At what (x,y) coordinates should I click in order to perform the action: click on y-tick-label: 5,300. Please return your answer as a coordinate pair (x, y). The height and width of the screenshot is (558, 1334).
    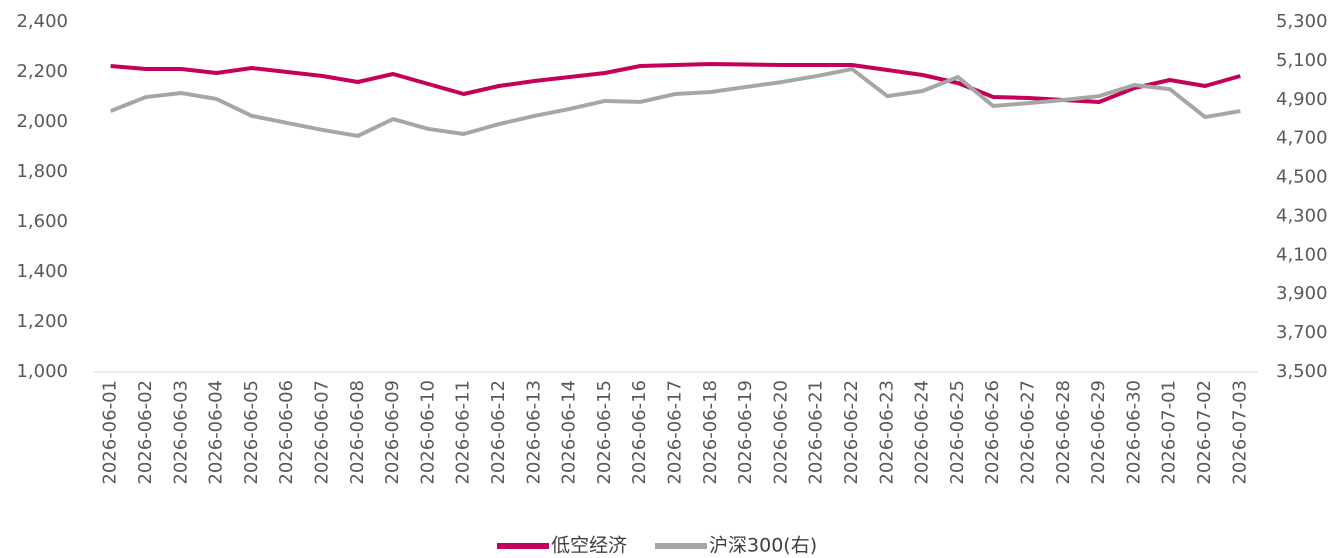
    Looking at the image, I should click on (1302, 21).